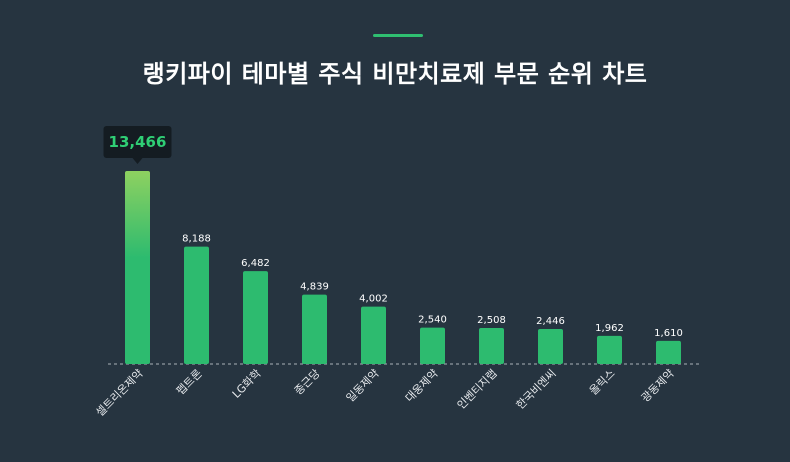 This screenshot has width=790, height=462. I want to click on value-label-4: 4,839, so click(314, 287).